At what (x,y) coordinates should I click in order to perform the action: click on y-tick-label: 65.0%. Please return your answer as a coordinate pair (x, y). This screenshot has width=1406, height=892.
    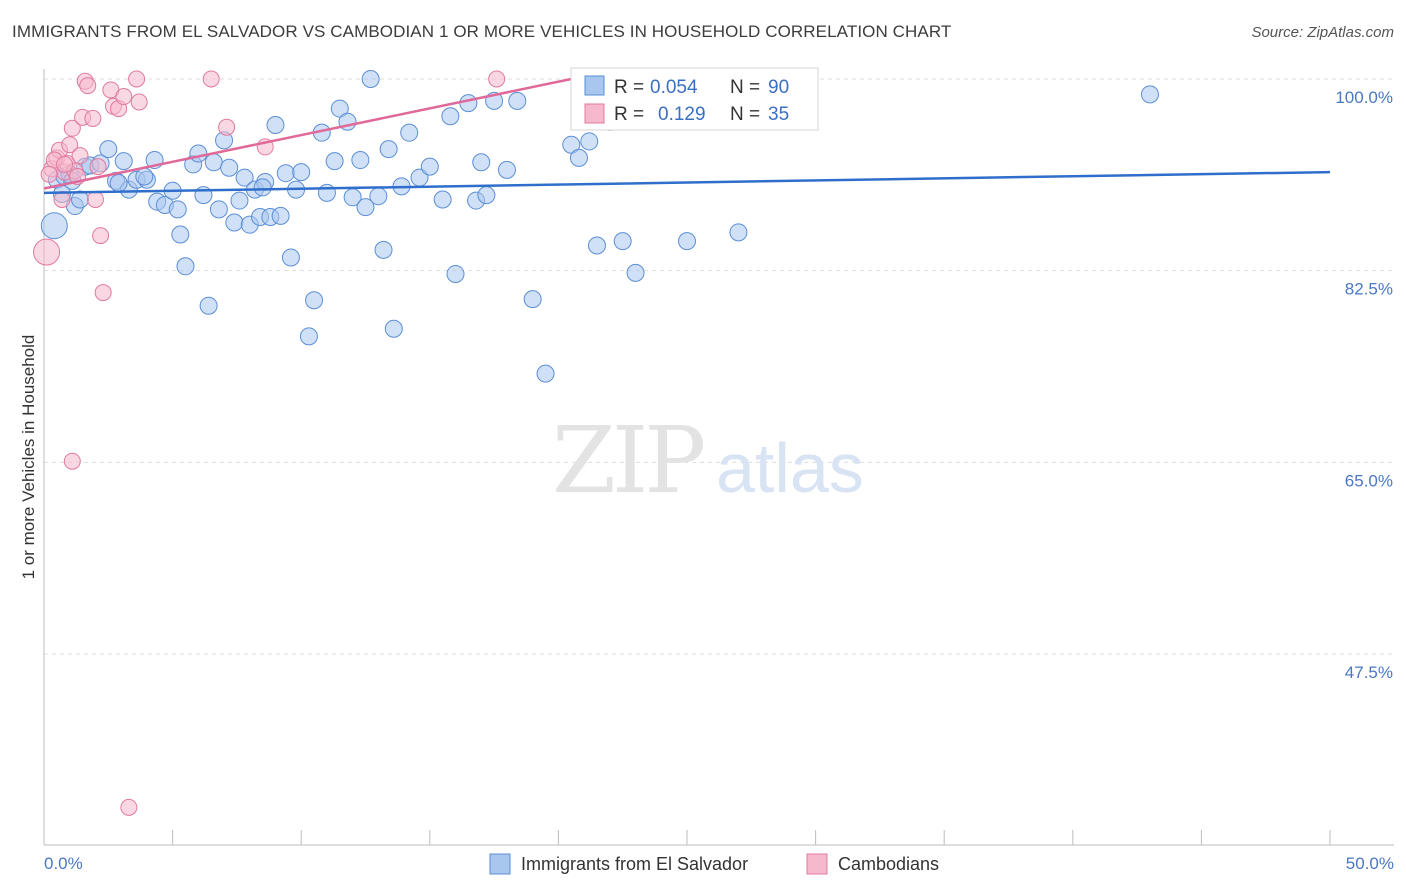
    Looking at the image, I should click on (1369, 480).